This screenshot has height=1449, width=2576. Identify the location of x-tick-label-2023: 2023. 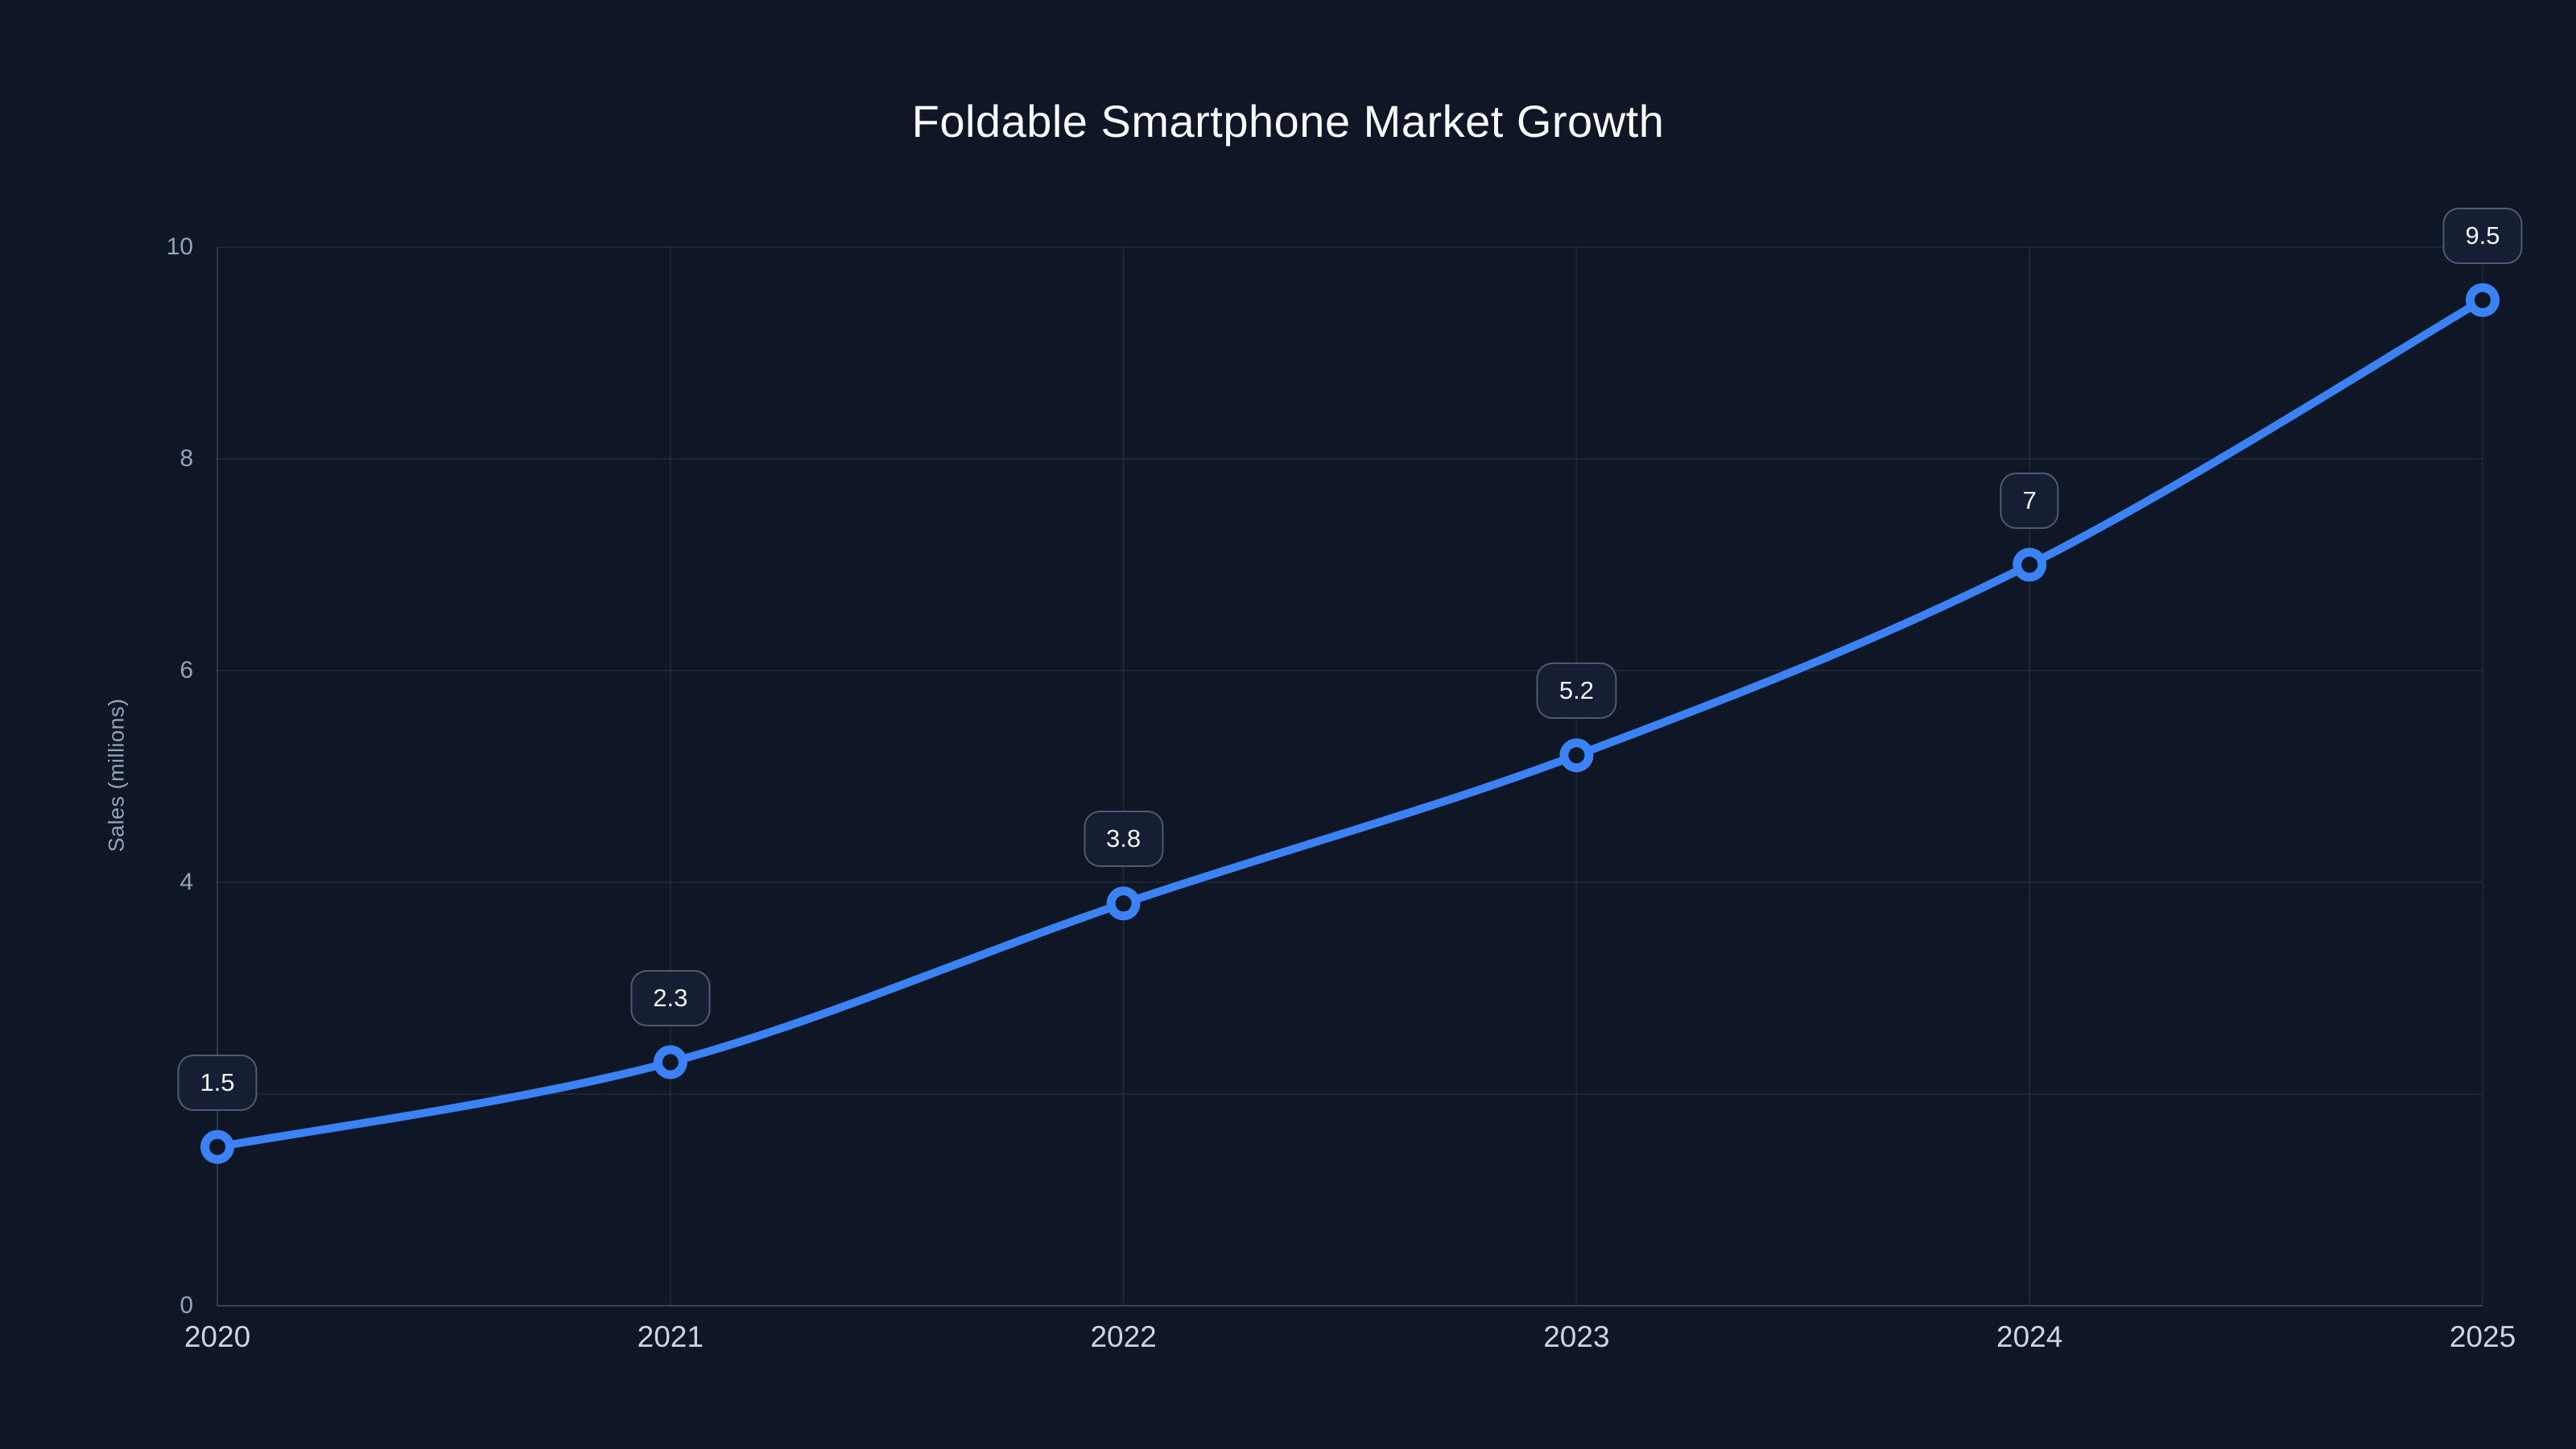
(1576, 1336).